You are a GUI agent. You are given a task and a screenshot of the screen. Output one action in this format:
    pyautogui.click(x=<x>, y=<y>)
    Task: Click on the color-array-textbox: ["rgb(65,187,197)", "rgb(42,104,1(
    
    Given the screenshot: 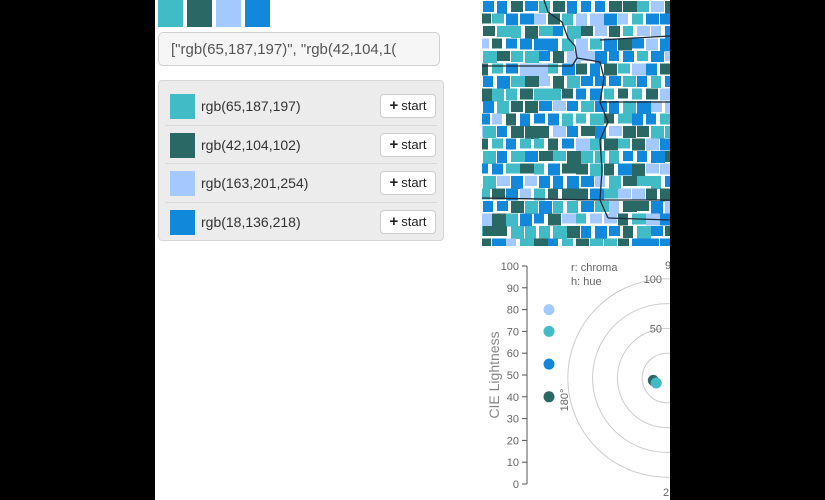 What is the action you would take?
    pyautogui.click(x=299, y=49)
    